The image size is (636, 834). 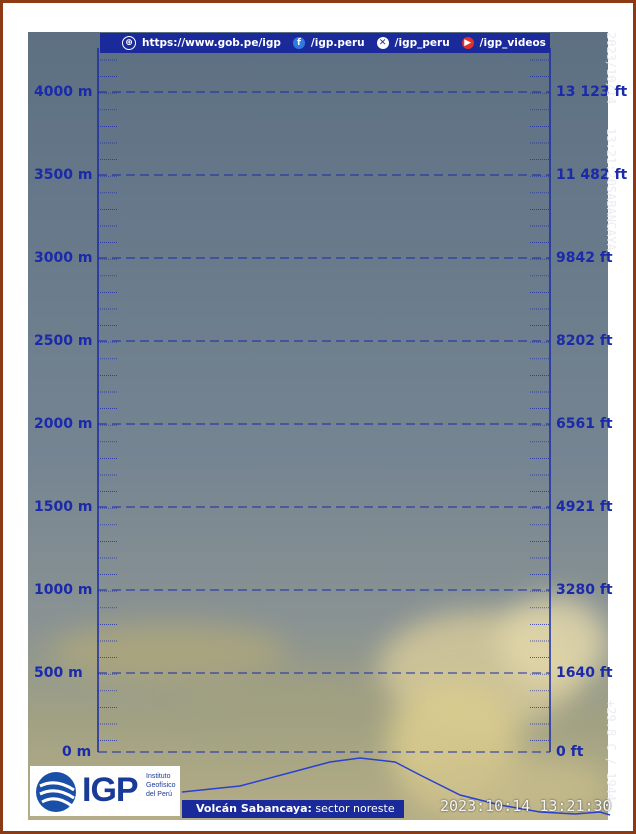 What do you see at coordinates (161, 776) in the screenshot?
I see `logo-line: Instituto` at bounding box center [161, 776].